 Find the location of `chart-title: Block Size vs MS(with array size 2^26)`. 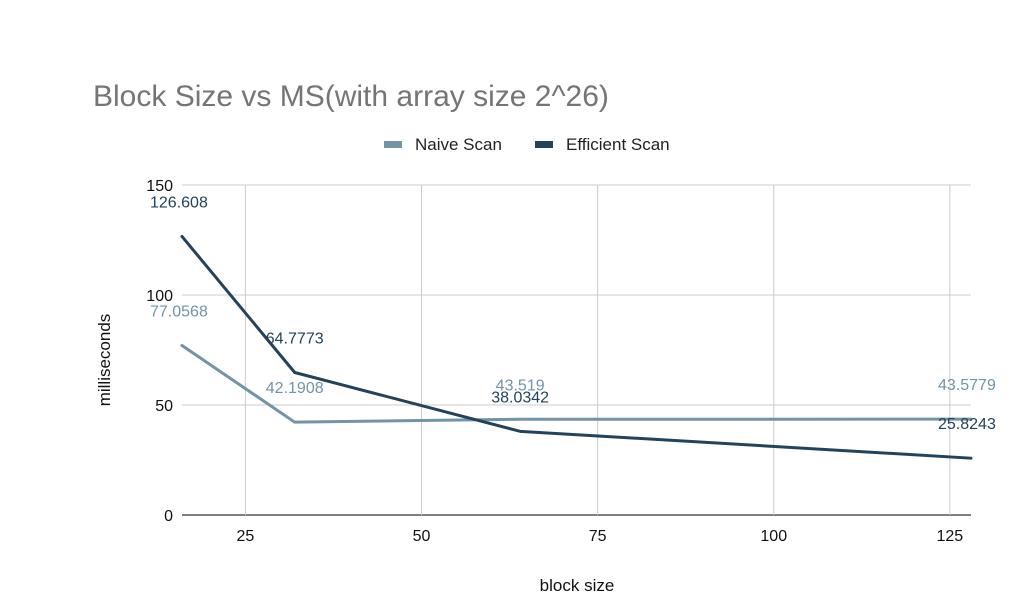

chart-title: Block Size vs MS(with array size 2^26) is located at coordinates (351, 96).